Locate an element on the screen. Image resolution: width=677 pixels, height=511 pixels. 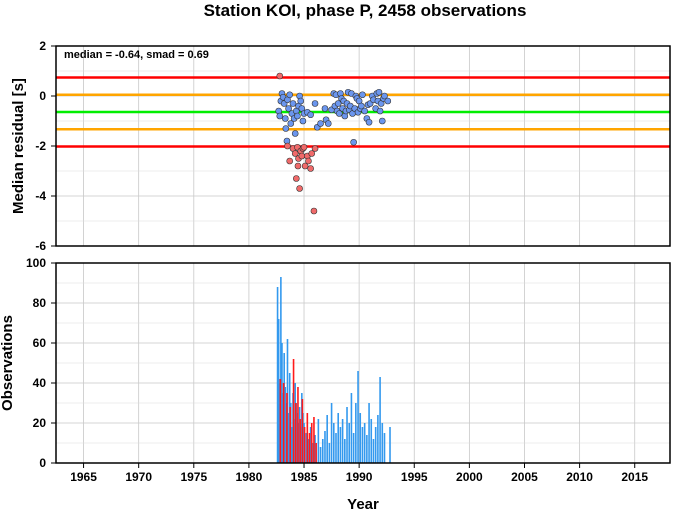
y-tick-label: 100 is located at coordinates (36, 263).